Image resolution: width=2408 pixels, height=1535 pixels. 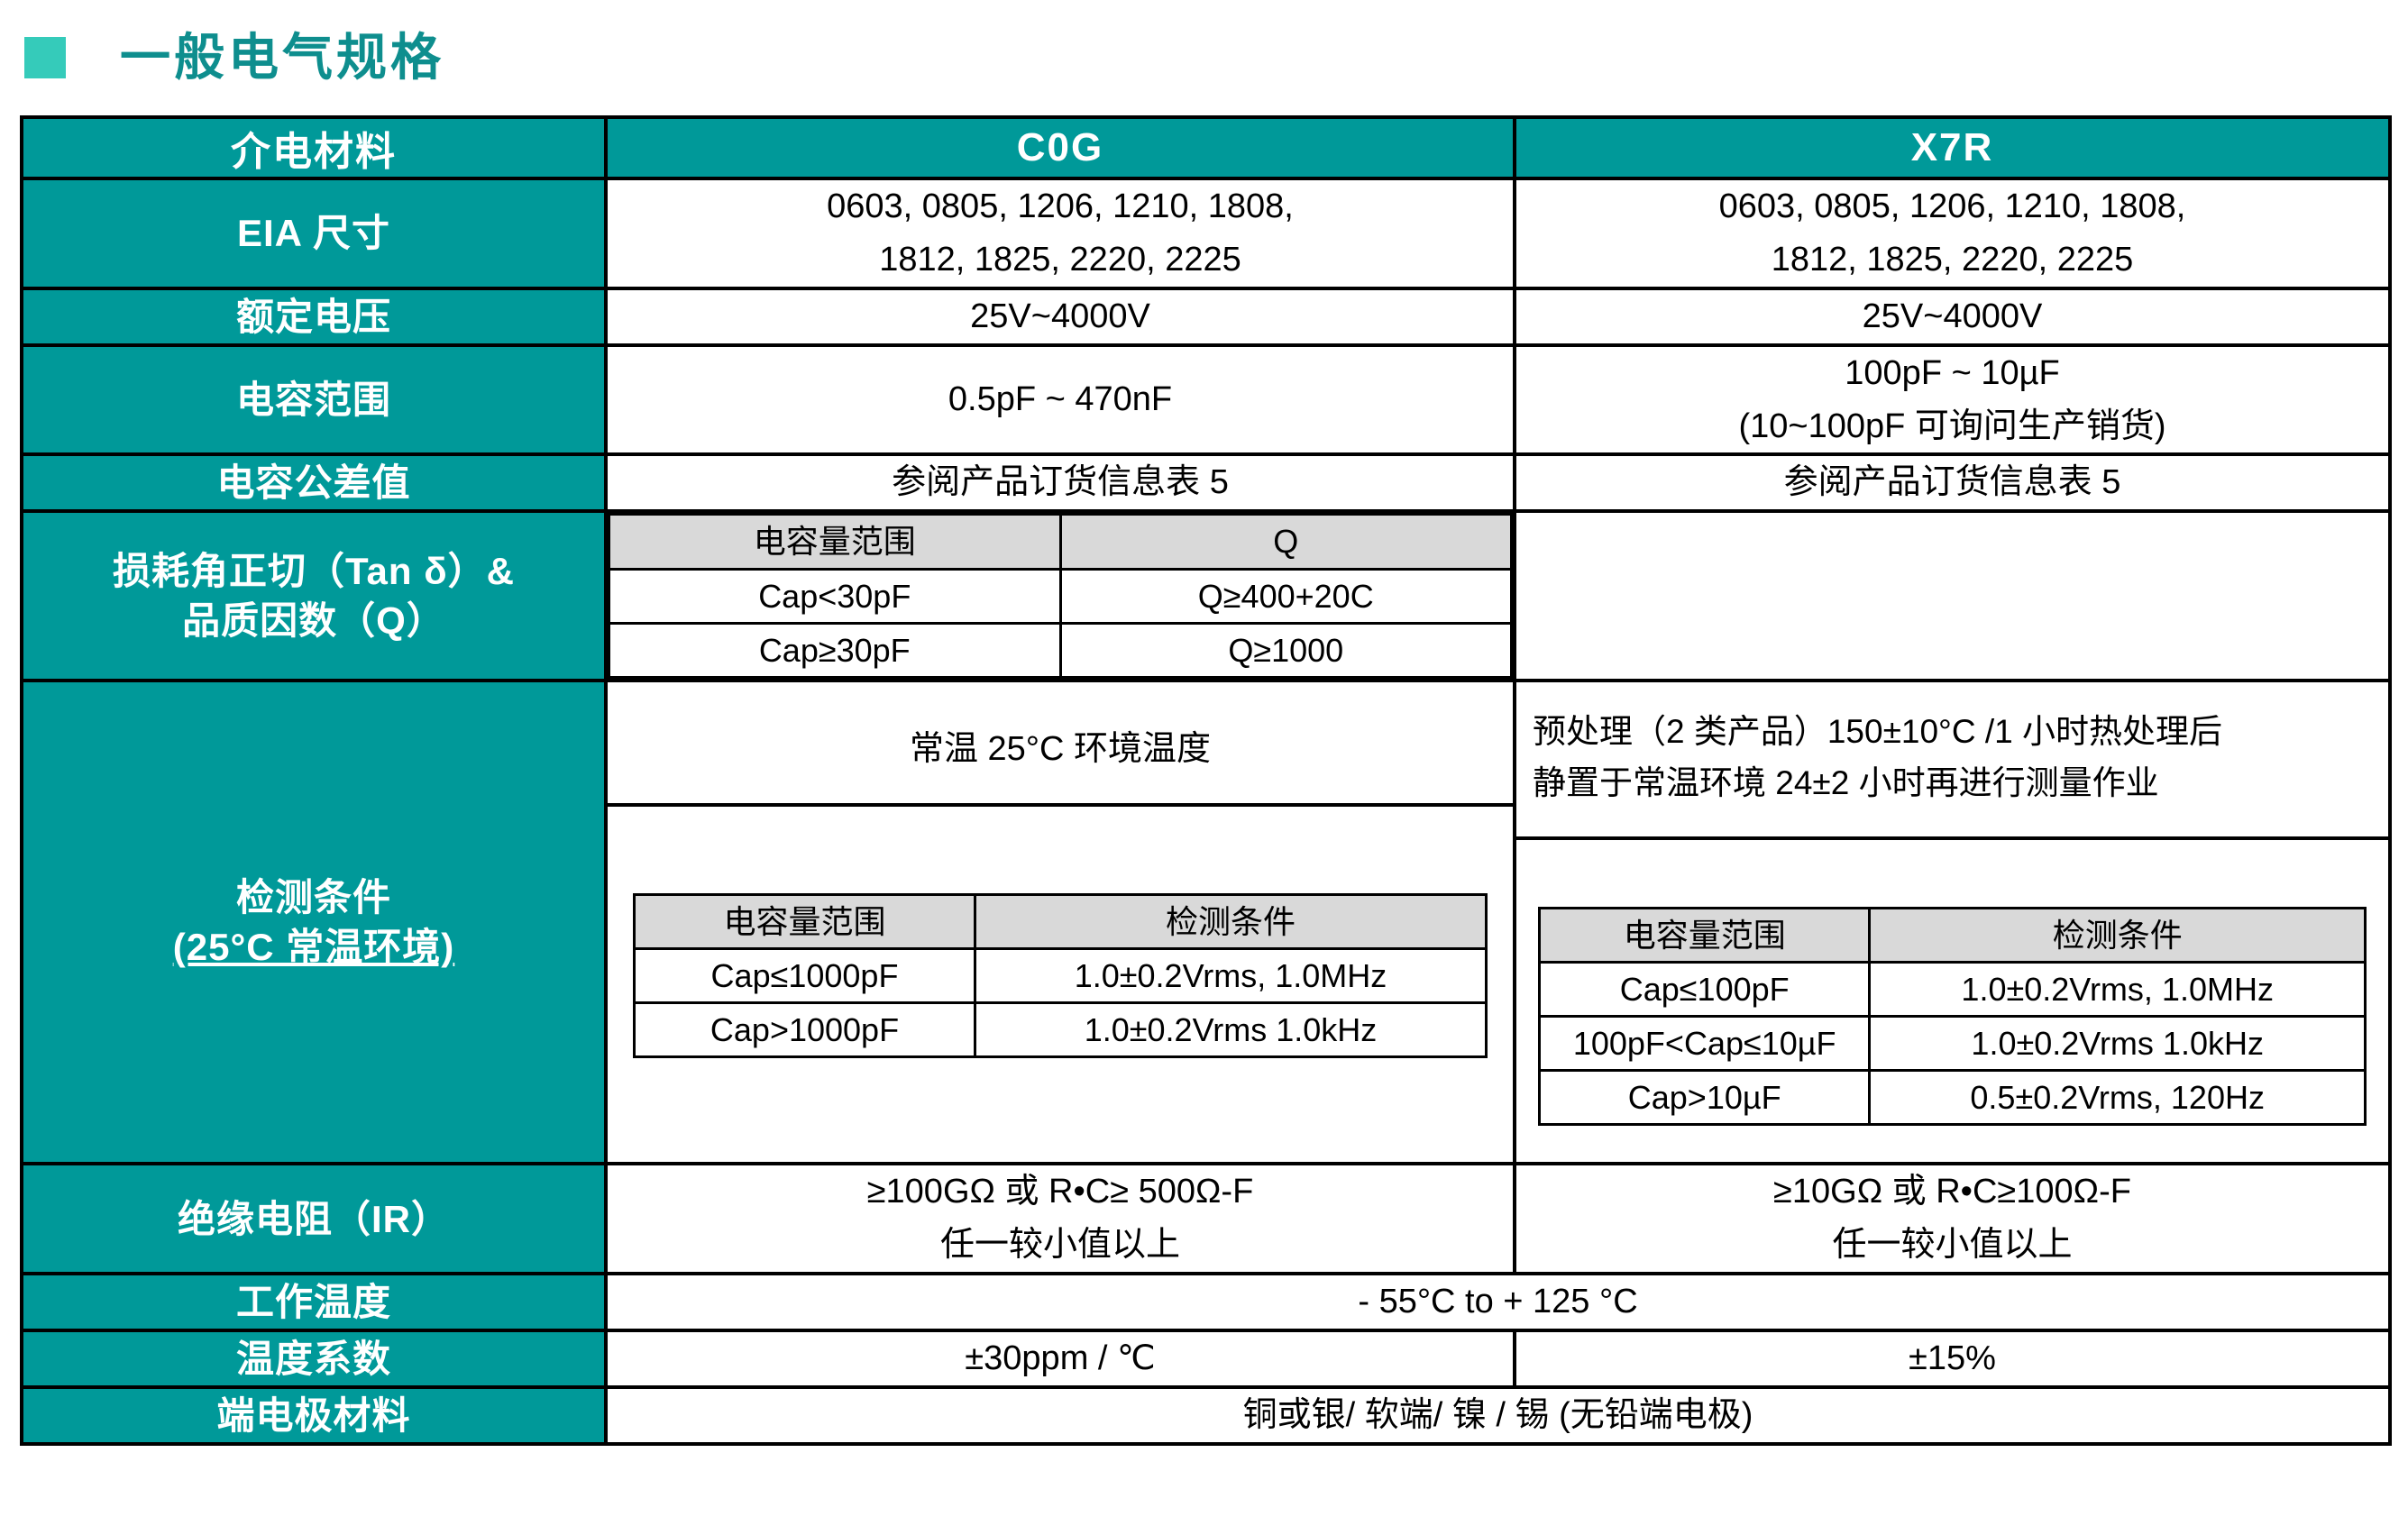 I want to click on cell-x7r-tan-delta-q-empty, so click(x=1953, y=595).